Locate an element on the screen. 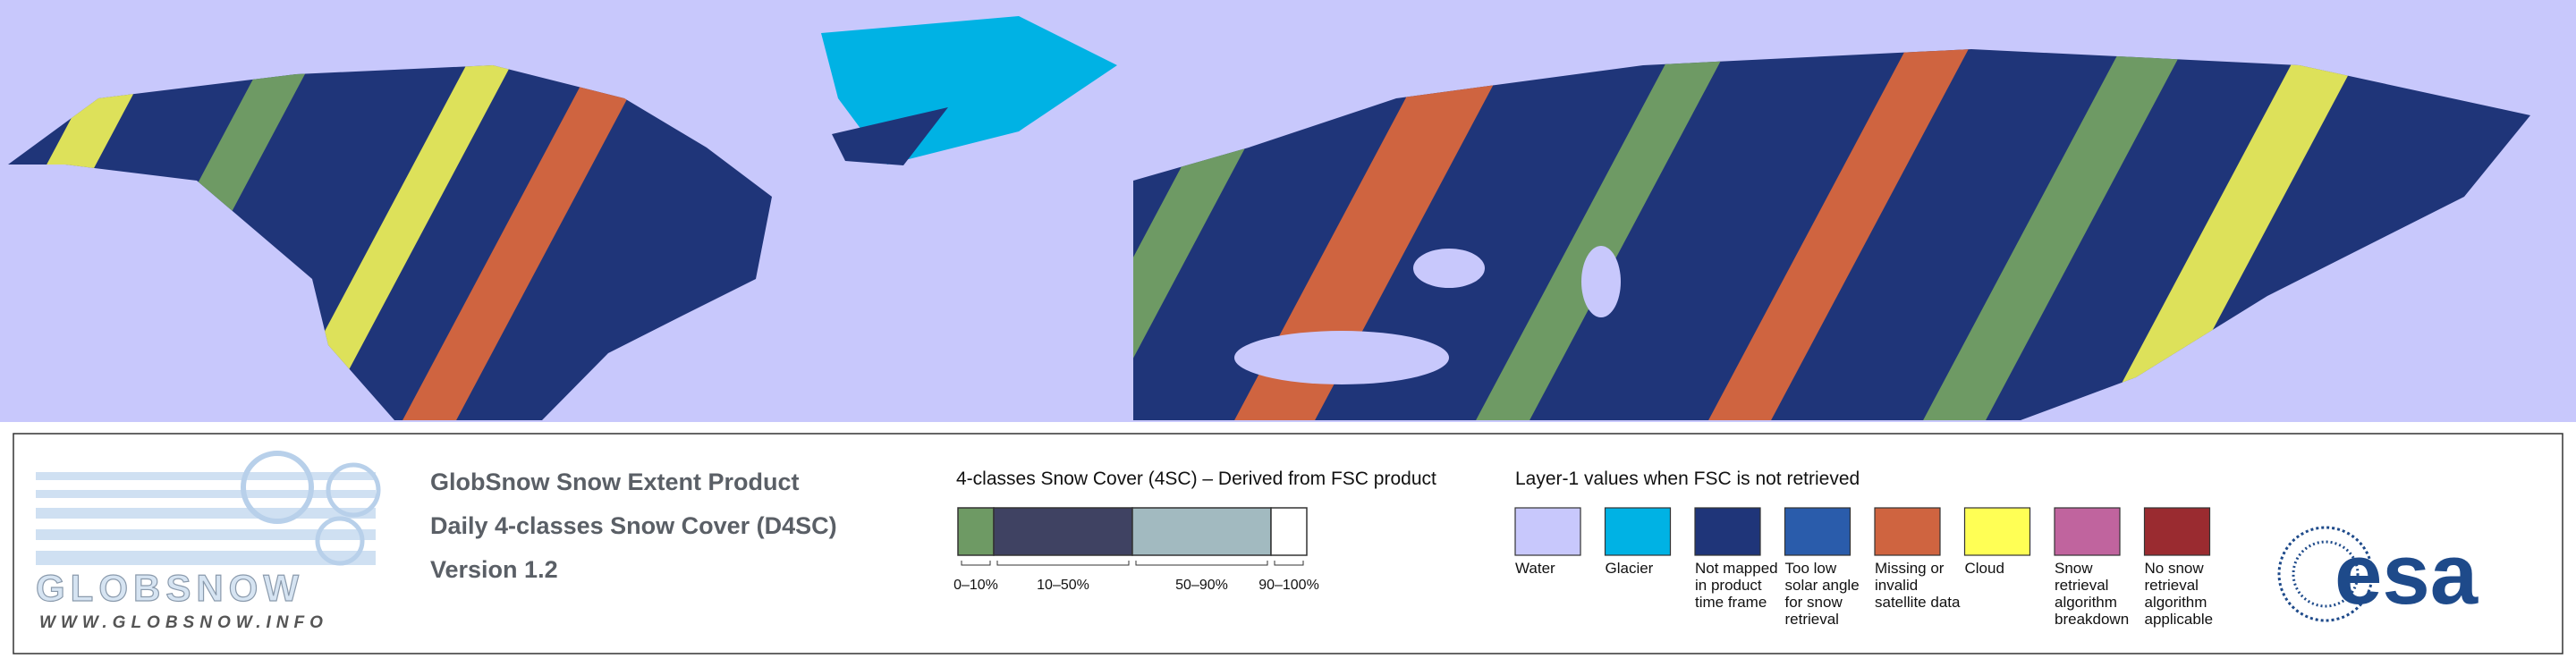  esa-logo: esa is located at coordinates (2378, 574).